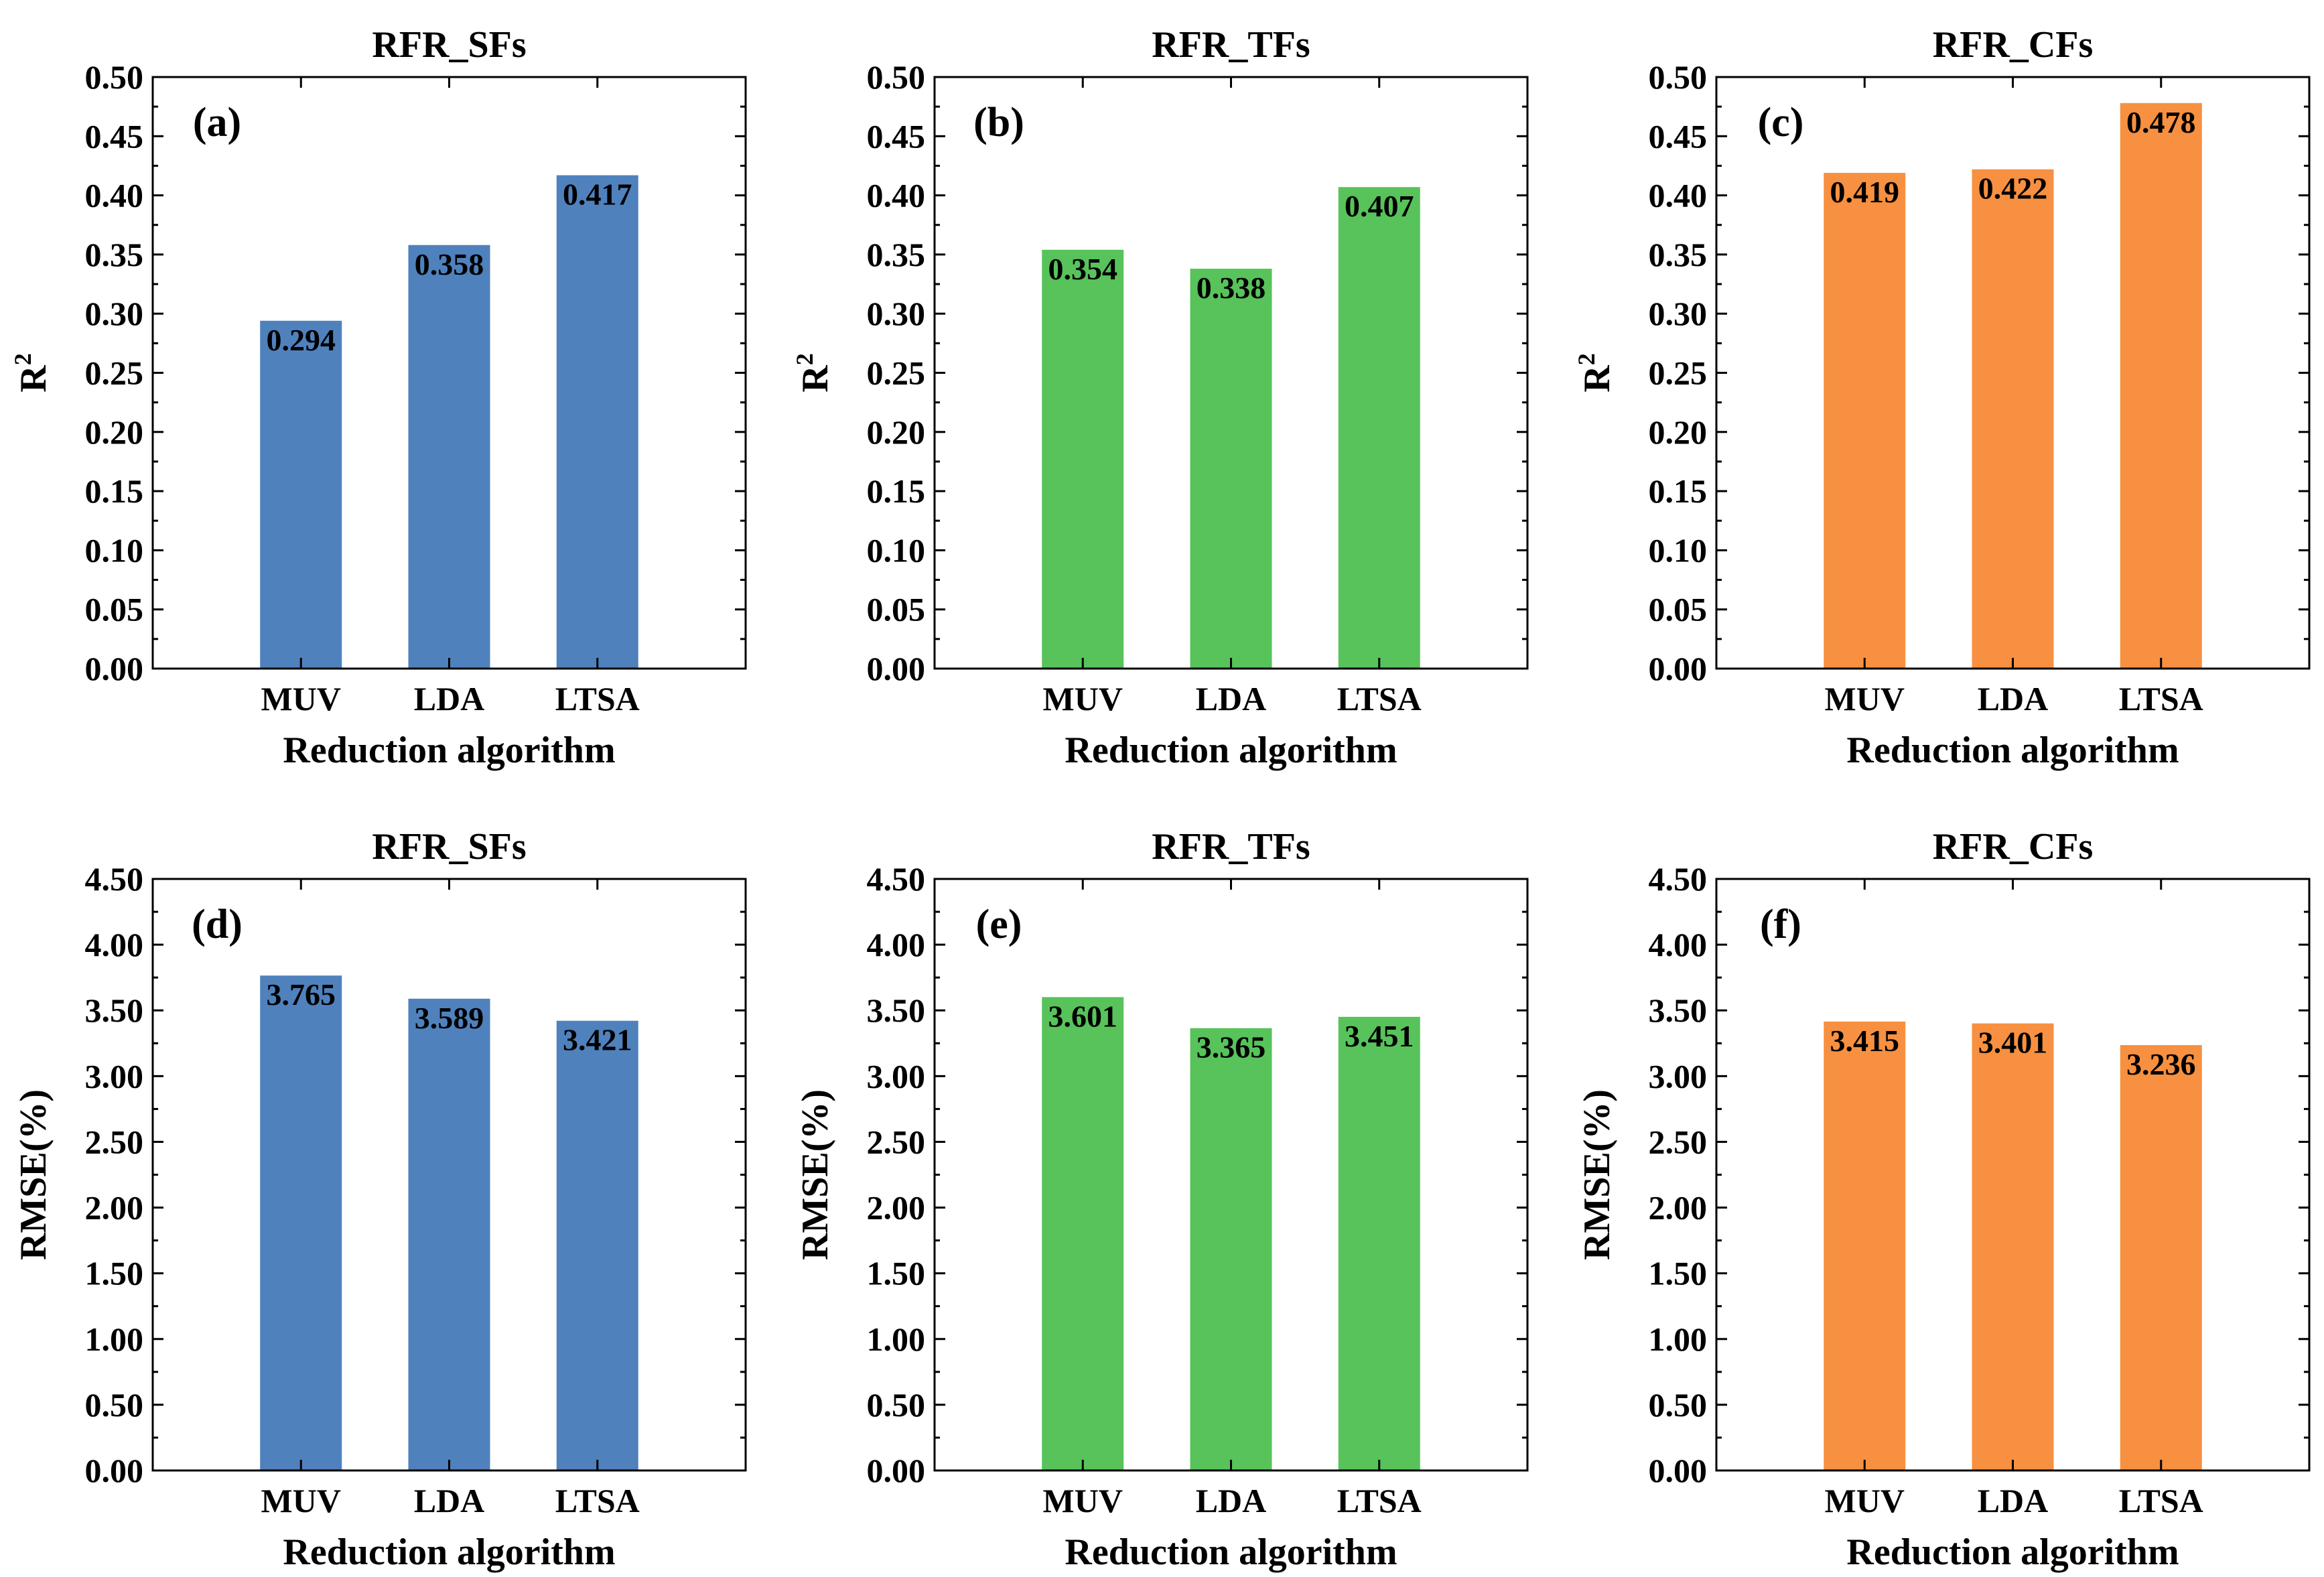 The height and width of the screenshot is (1577, 2324). What do you see at coordinates (998, 122) in the screenshot?
I see `panel-label: (b)` at bounding box center [998, 122].